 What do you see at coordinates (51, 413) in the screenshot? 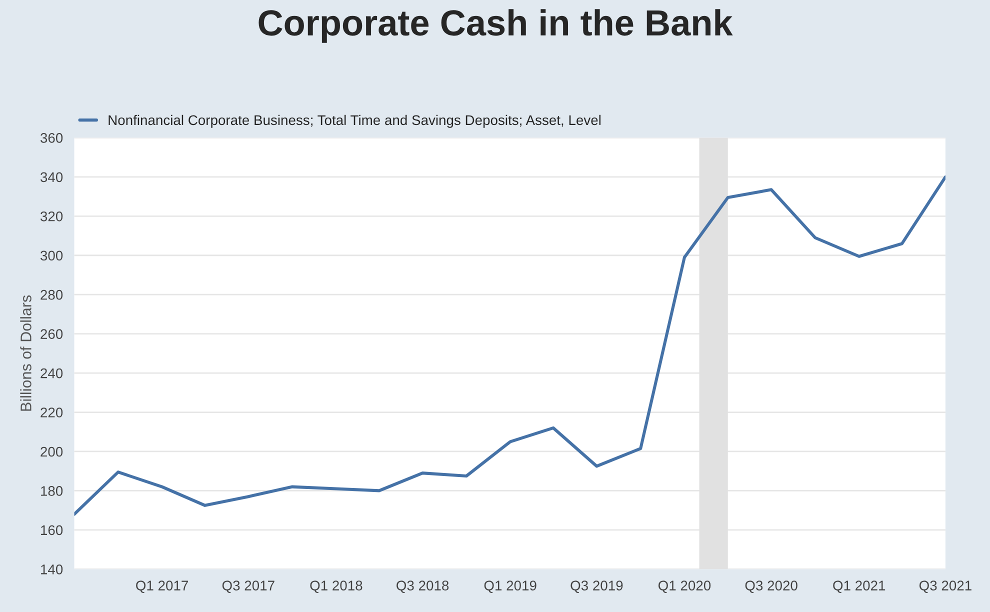
I see `y-tick-label: 220` at bounding box center [51, 413].